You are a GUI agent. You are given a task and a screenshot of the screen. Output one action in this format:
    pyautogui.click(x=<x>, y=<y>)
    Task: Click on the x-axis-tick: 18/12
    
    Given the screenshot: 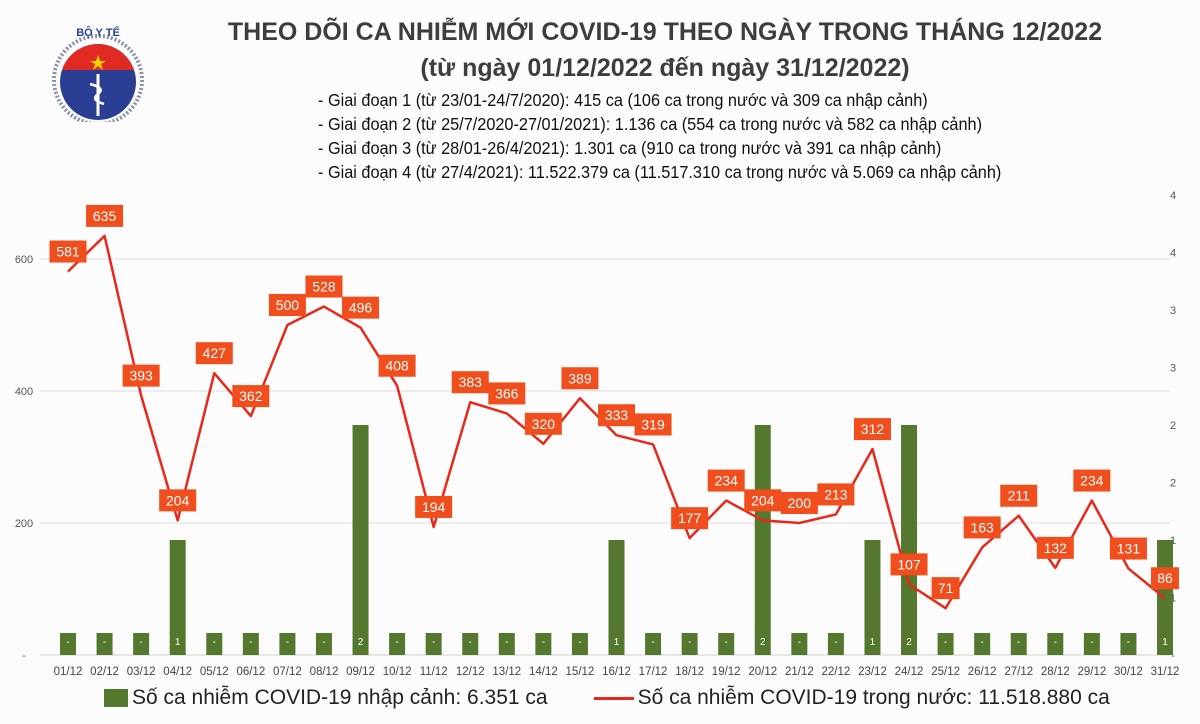 What is the action you would take?
    pyautogui.click(x=689, y=672)
    